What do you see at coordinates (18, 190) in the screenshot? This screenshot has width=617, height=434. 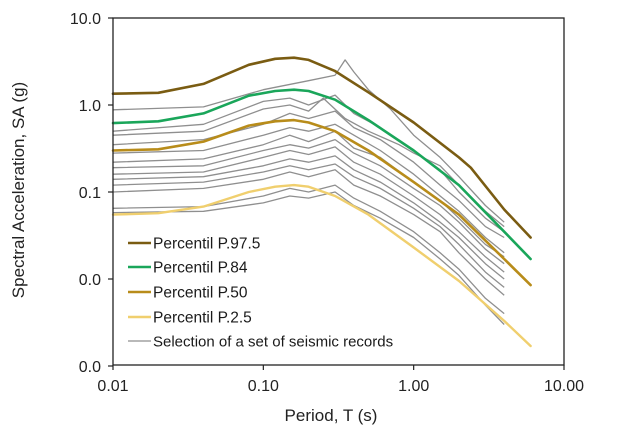 I see `y-axis-label: Spectral Acceleration, SA (g)` at bounding box center [18, 190].